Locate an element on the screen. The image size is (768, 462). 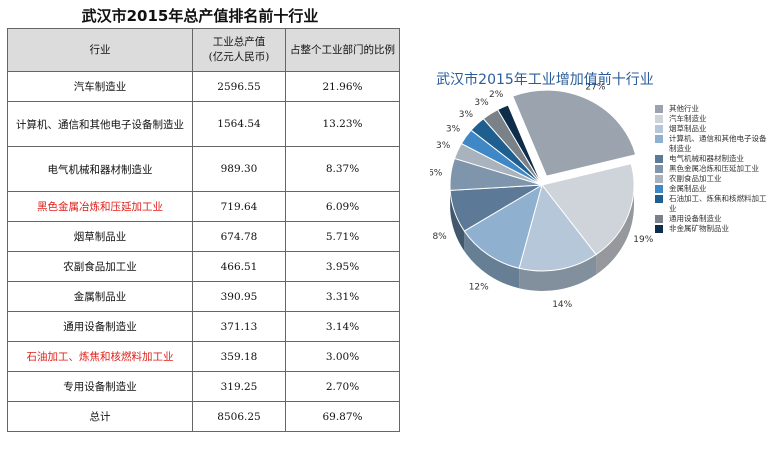
output-cell: 8506.25 is located at coordinates (239, 416).